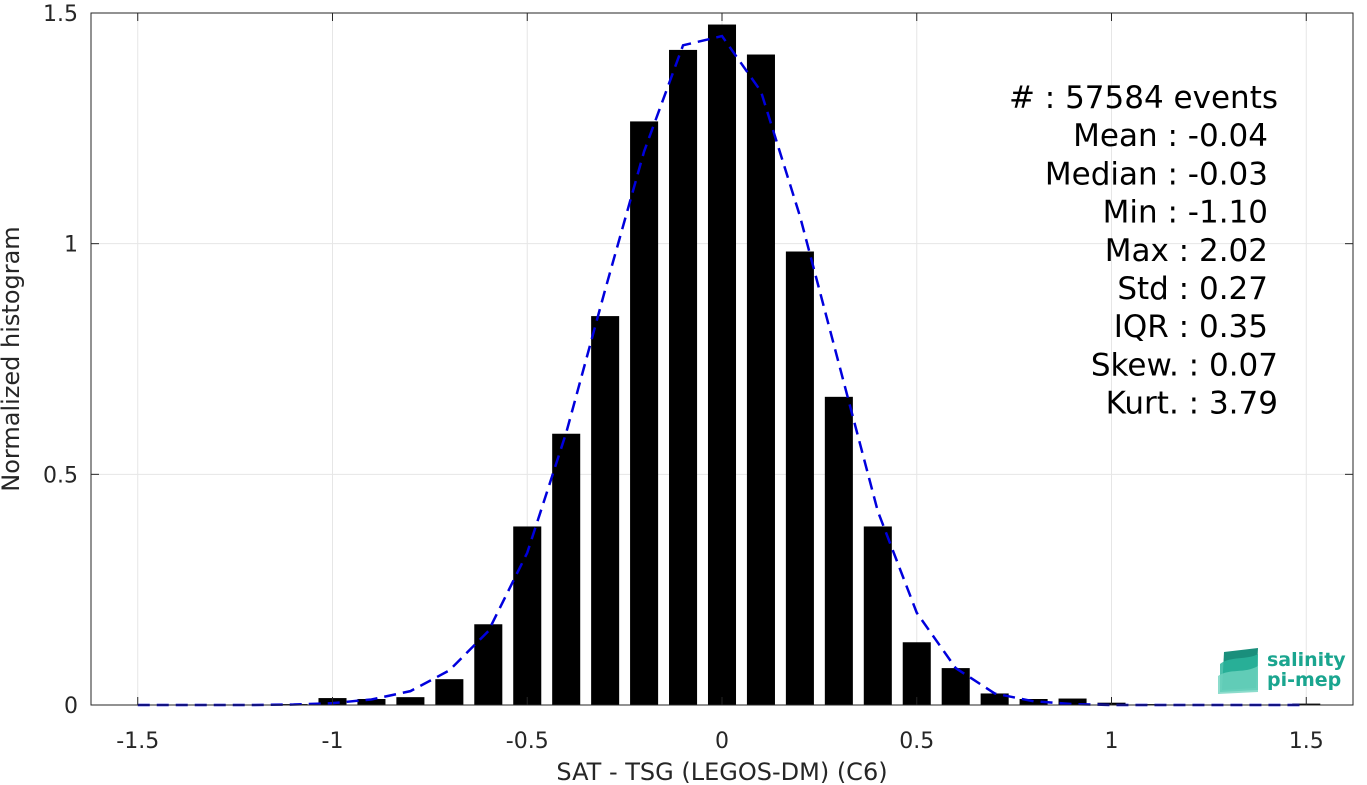 The width and height of the screenshot is (1367, 785). I want to click on x-tick-label: -1, so click(333, 741).